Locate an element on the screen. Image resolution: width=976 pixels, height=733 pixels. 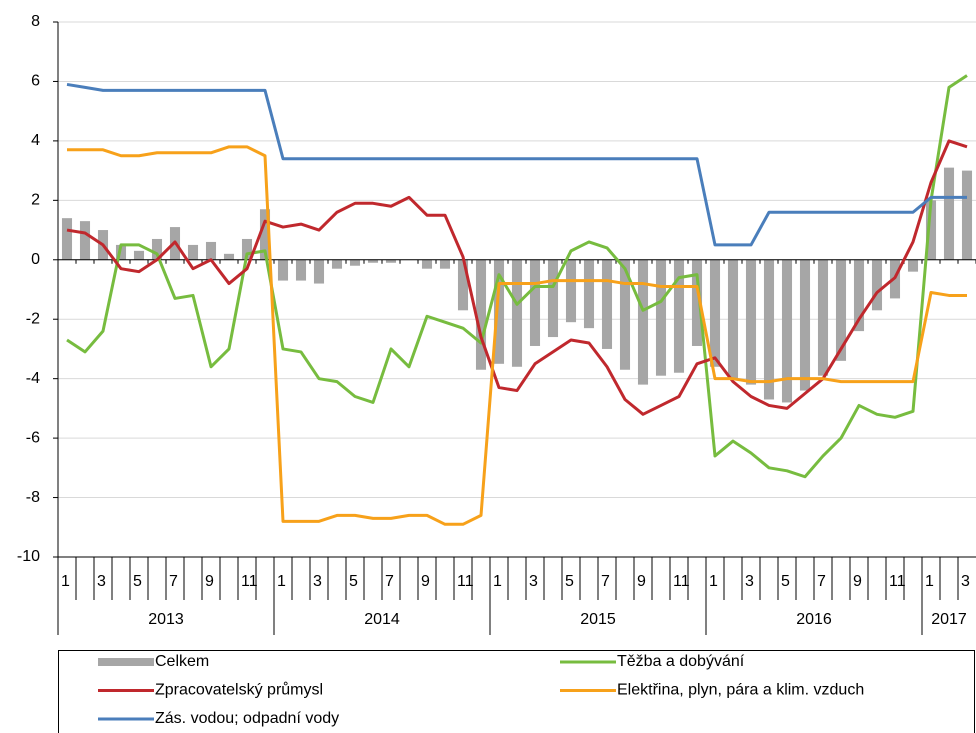
year-label: 2013 is located at coordinates (166, 619).